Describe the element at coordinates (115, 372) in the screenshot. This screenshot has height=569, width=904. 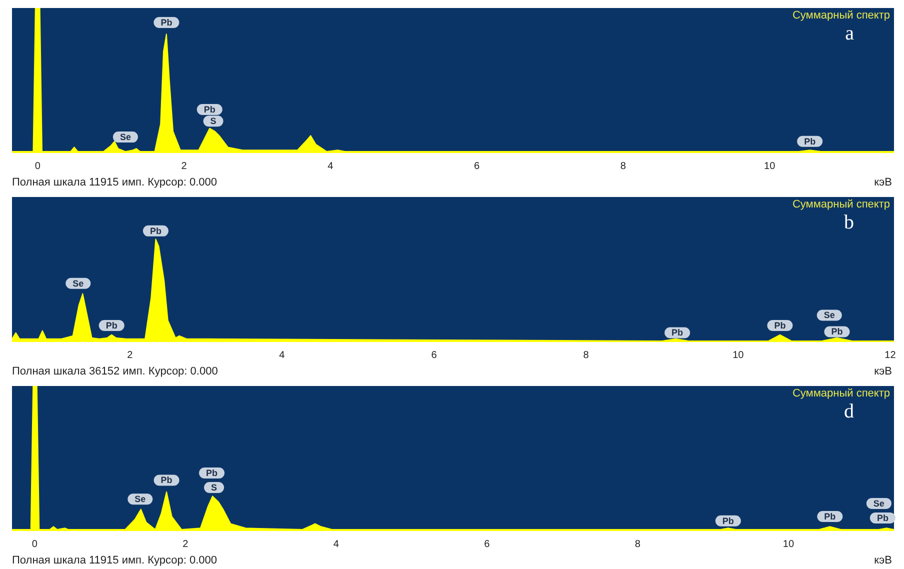
I see `text: Полная шкала 36152 имп. Курсор: 0.000` at that location.